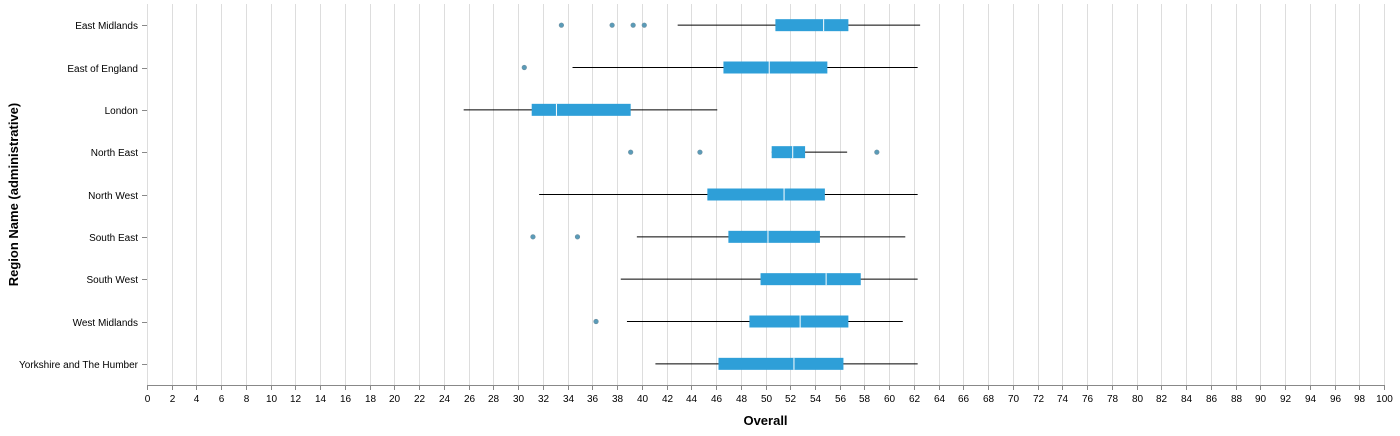 The height and width of the screenshot is (436, 1400). What do you see at coordinates (1286, 399) in the screenshot?
I see `x-tick-label: 92` at bounding box center [1286, 399].